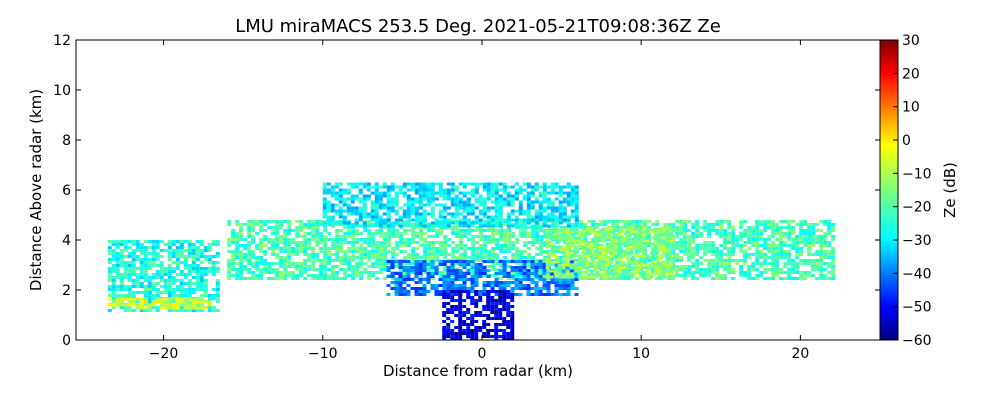 This screenshot has height=400, width=1000. Describe the element at coordinates (62, 91) in the screenshot. I see `y-tick-label: 10` at that location.